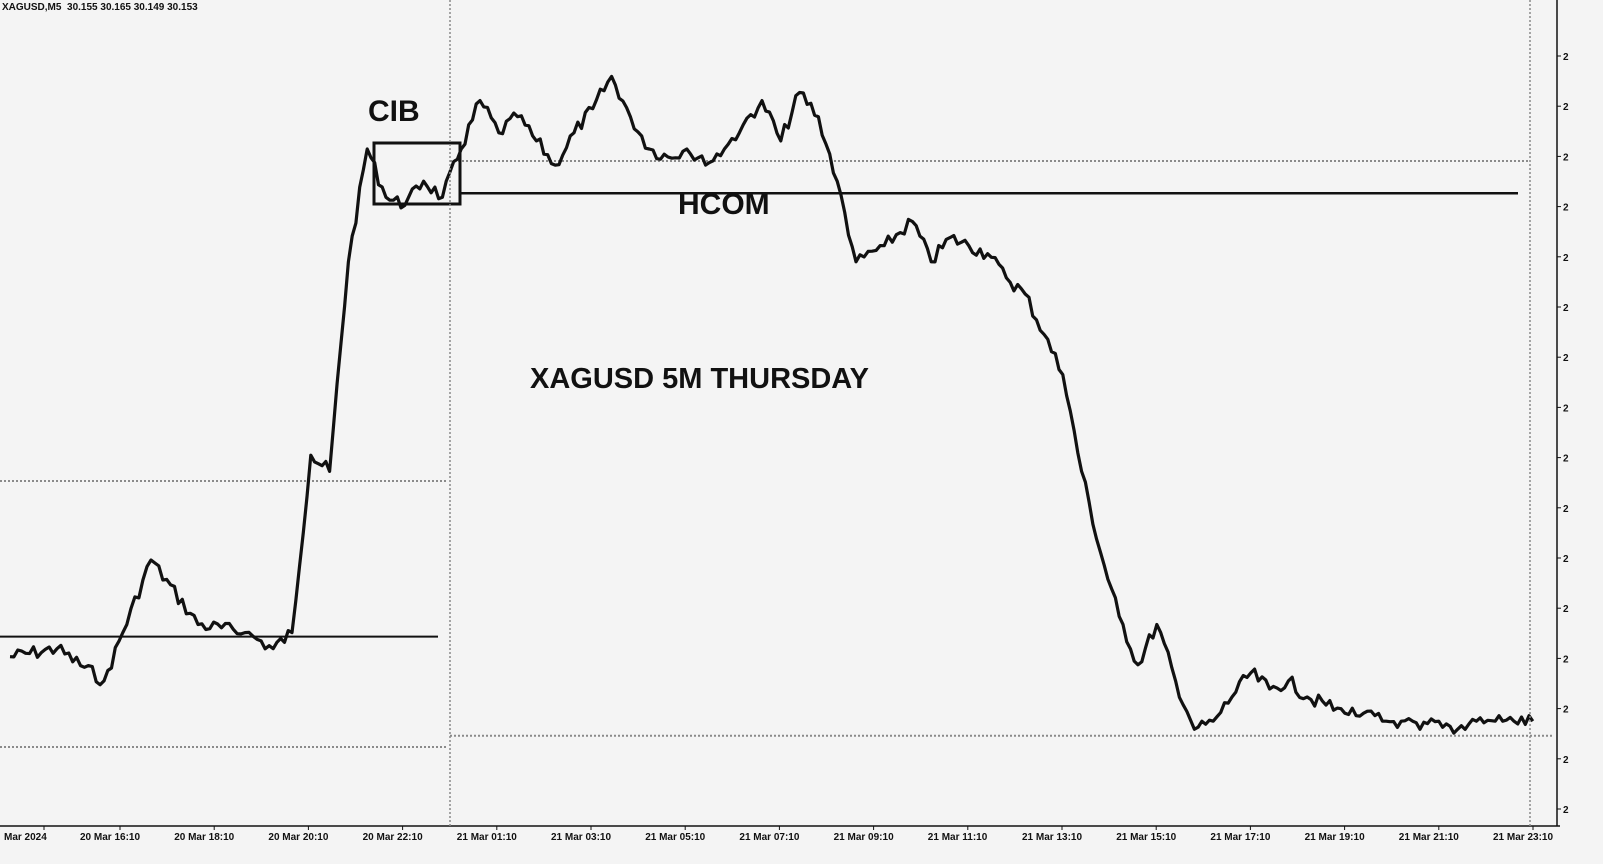  I want to click on x-tick-label: 21 Mar 13:10, so click(1052, 837).